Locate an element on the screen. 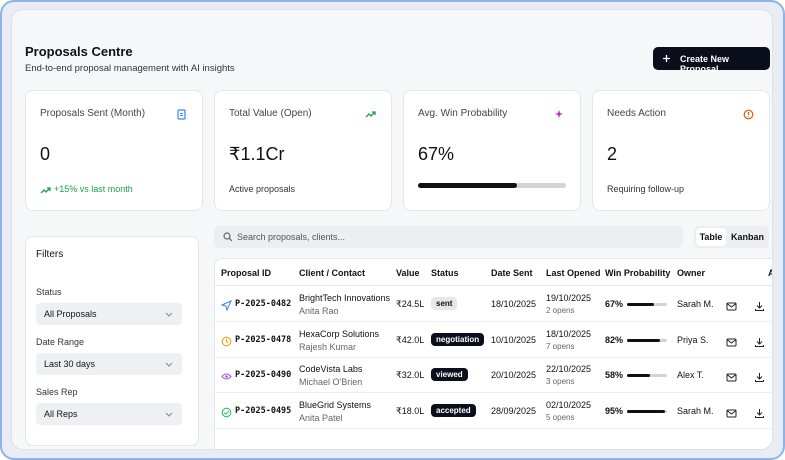  filter-select: All Proposals is located at coordinates (109, 314).